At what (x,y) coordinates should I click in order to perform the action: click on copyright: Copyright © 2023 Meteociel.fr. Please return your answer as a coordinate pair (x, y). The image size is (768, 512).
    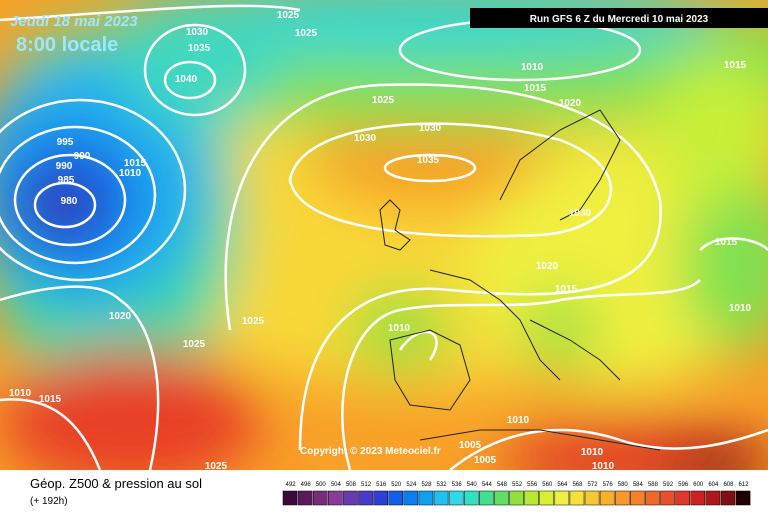
    Looking at the image, I should click on (370, 451).